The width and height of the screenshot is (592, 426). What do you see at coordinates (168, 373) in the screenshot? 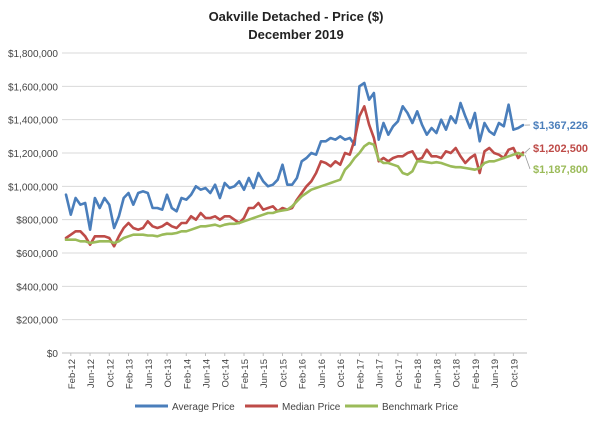
I see `x-tick-label: Oct-13` at bounding box center [168, 373].